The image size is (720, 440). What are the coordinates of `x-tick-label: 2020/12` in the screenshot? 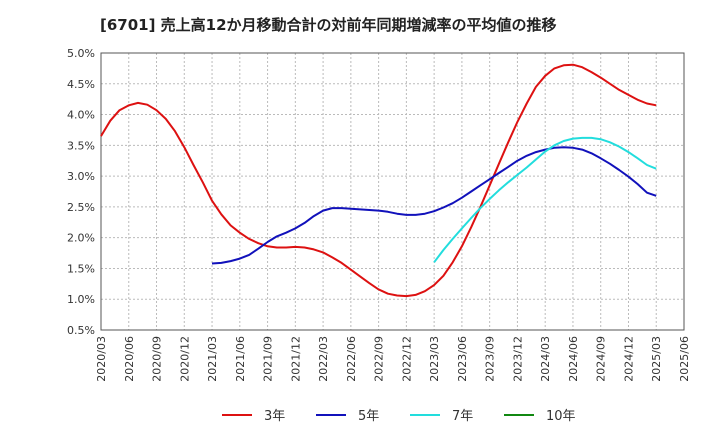 It's located at (184, 359).